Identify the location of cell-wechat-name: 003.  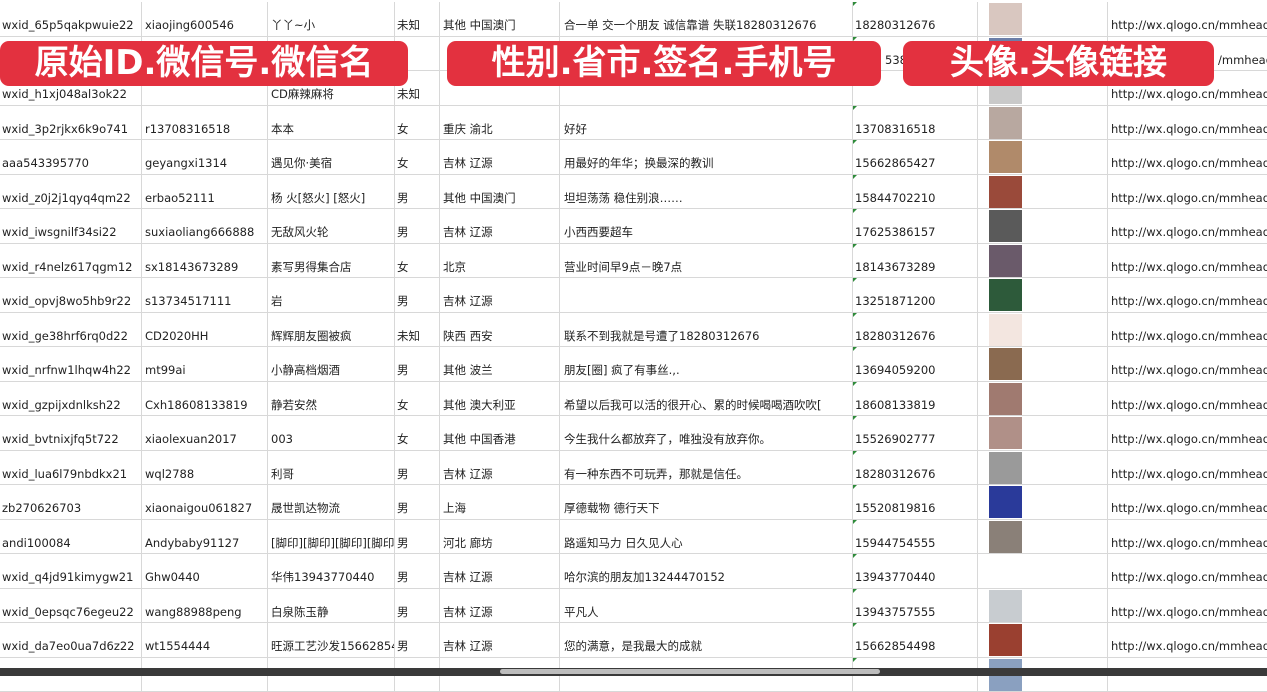
(331, 433).